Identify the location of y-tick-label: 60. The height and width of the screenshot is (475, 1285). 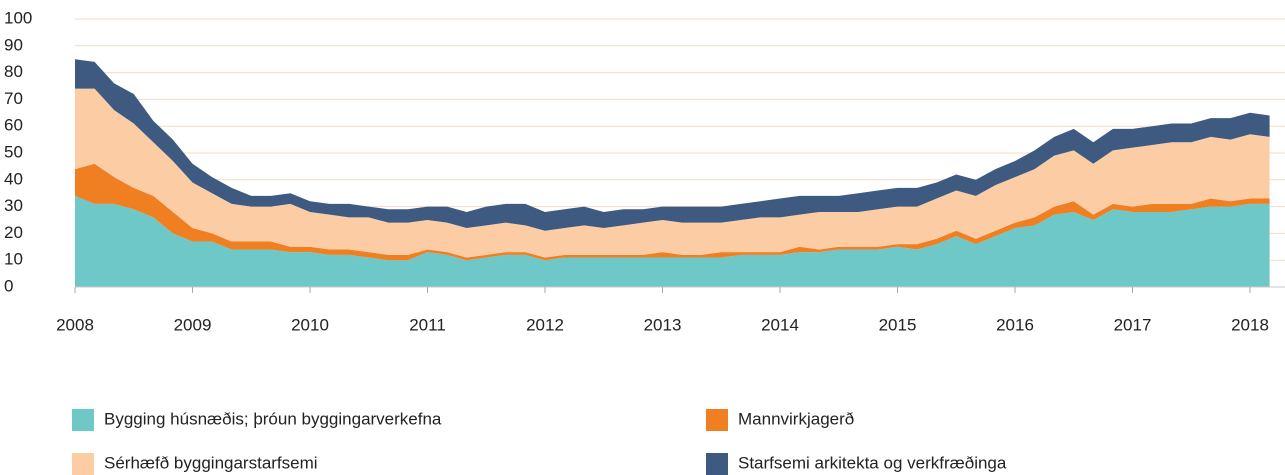
(13, 125).